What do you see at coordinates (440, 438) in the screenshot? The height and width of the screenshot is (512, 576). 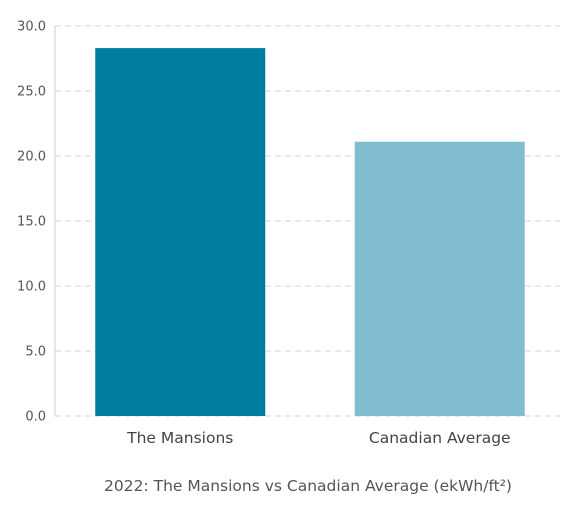 I see `x-category-label: Canadian Average` at bounding box center [440, 438].